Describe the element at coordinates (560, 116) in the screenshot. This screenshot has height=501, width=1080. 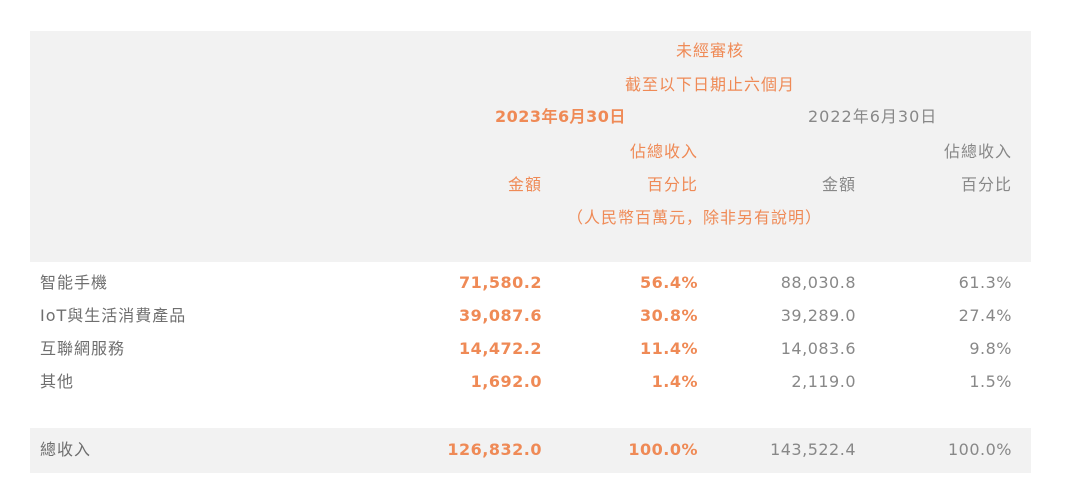
I see `date-2023-label: 2023年6月30日` at that location.